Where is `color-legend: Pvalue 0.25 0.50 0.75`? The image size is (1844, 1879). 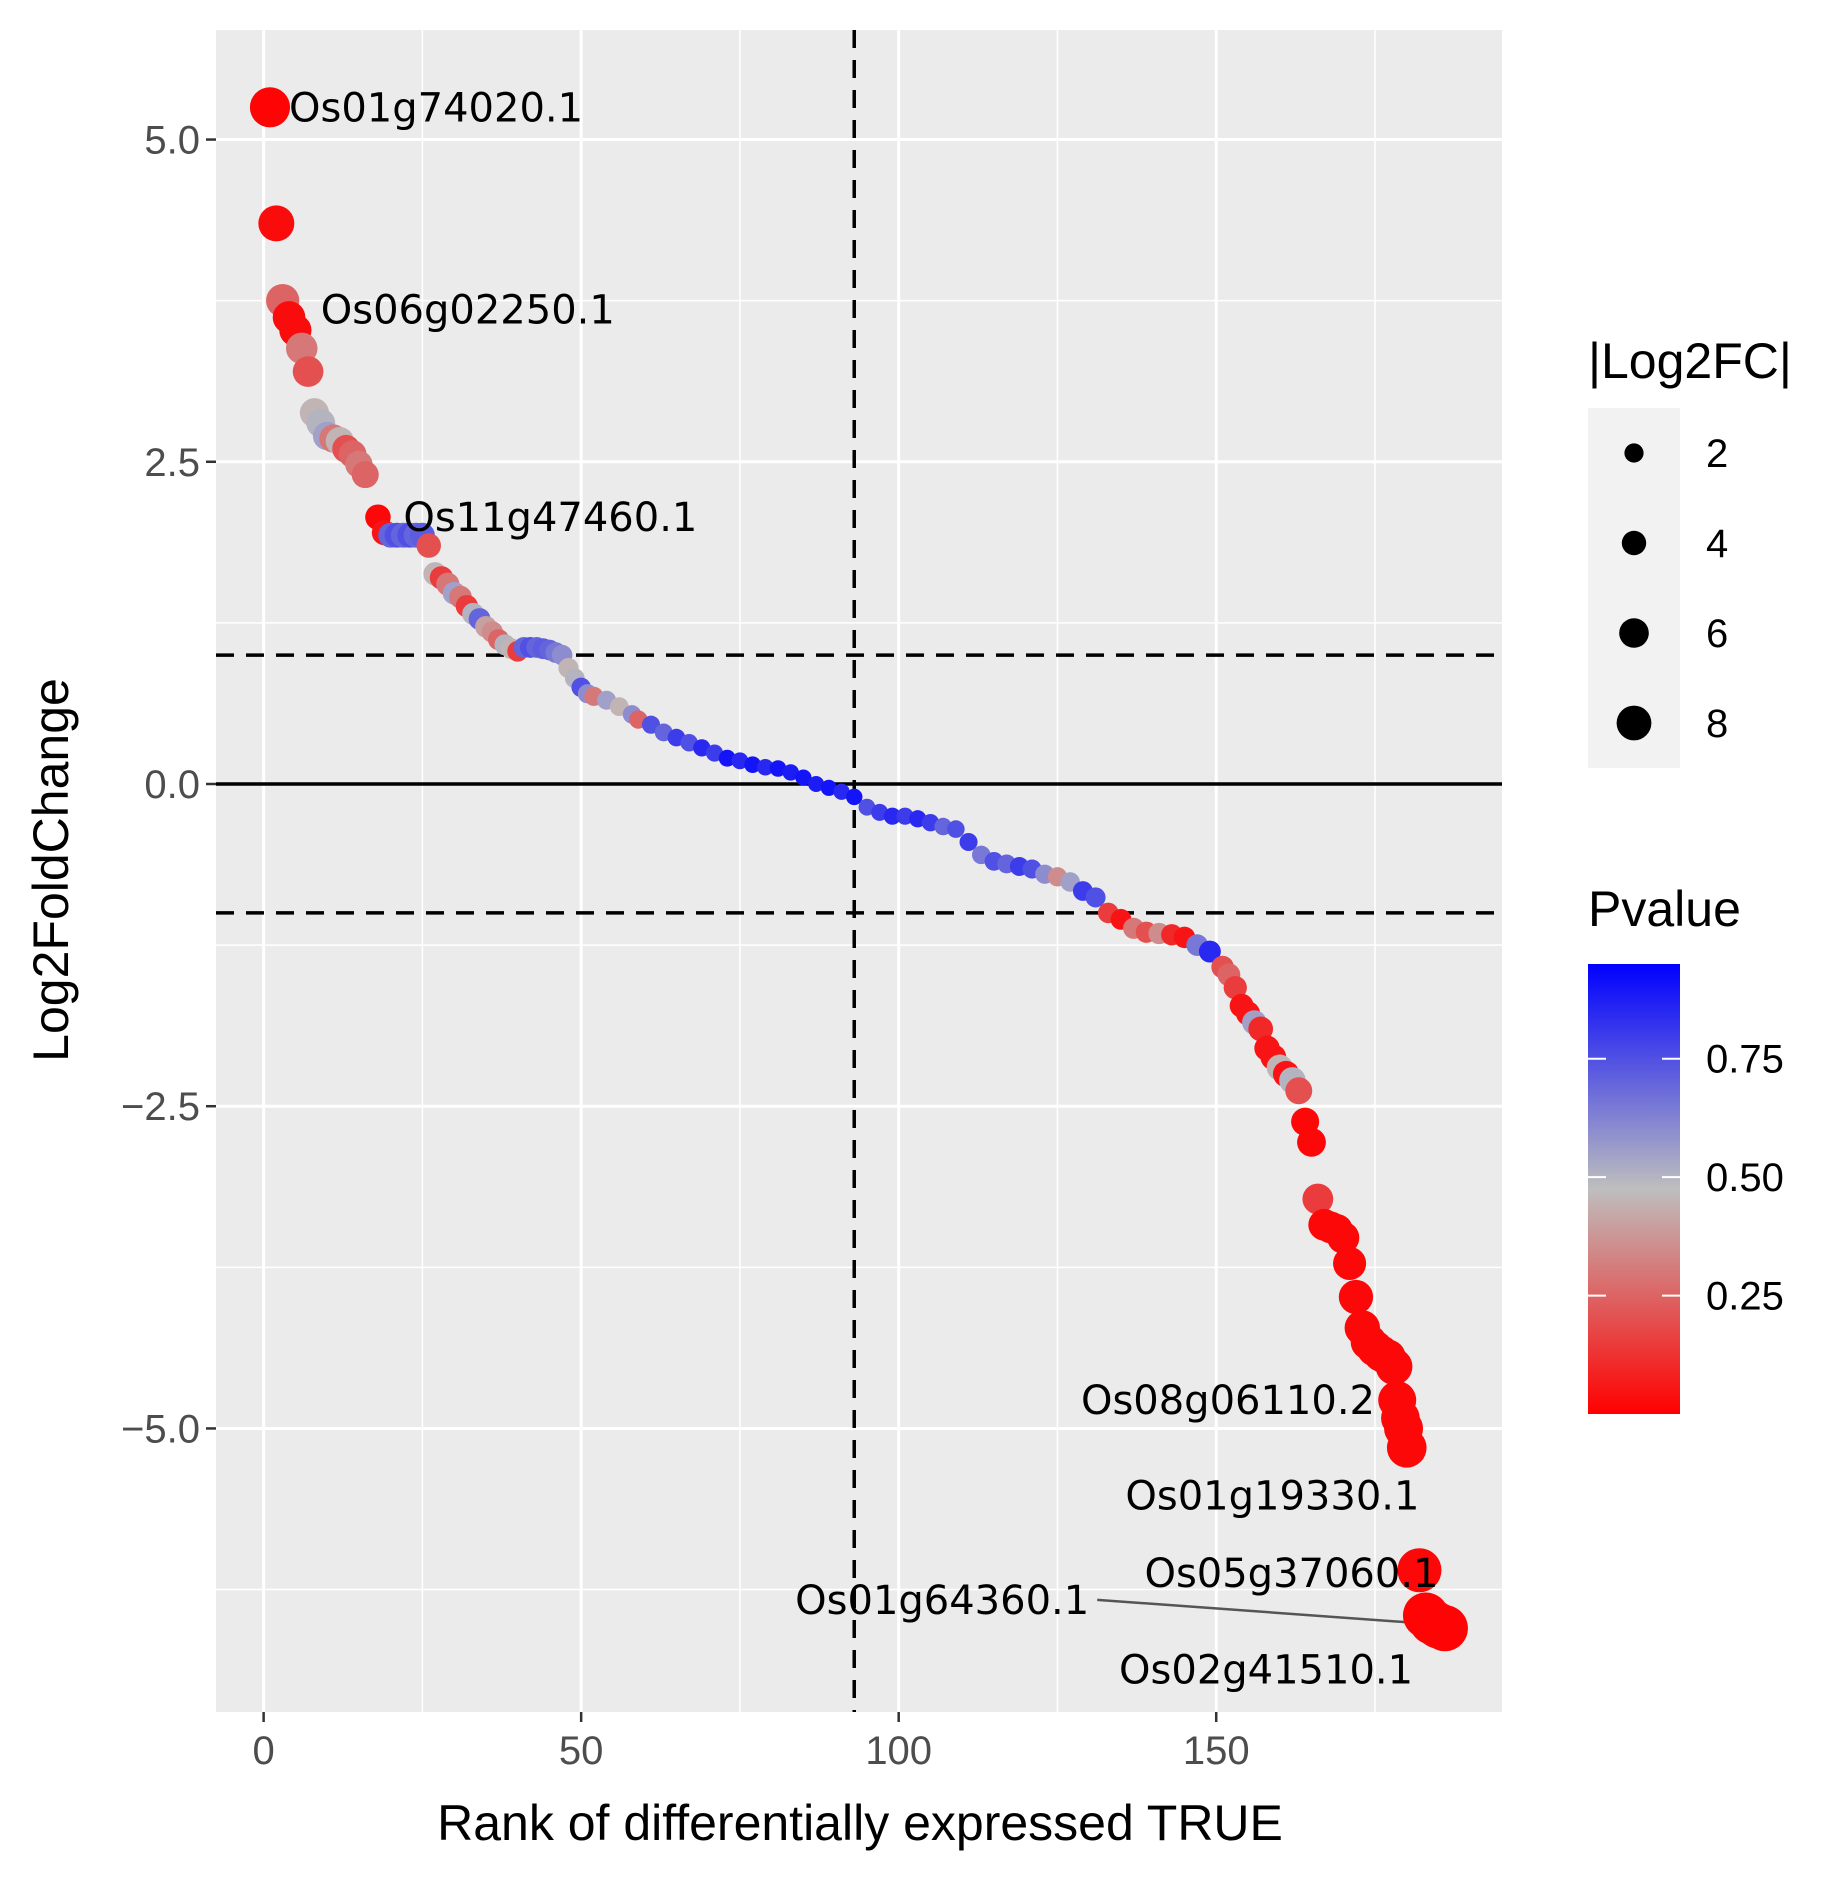
color-legend: Pvalue 0.25 0.50 0.75 is located at coordinates (1686, 1147).